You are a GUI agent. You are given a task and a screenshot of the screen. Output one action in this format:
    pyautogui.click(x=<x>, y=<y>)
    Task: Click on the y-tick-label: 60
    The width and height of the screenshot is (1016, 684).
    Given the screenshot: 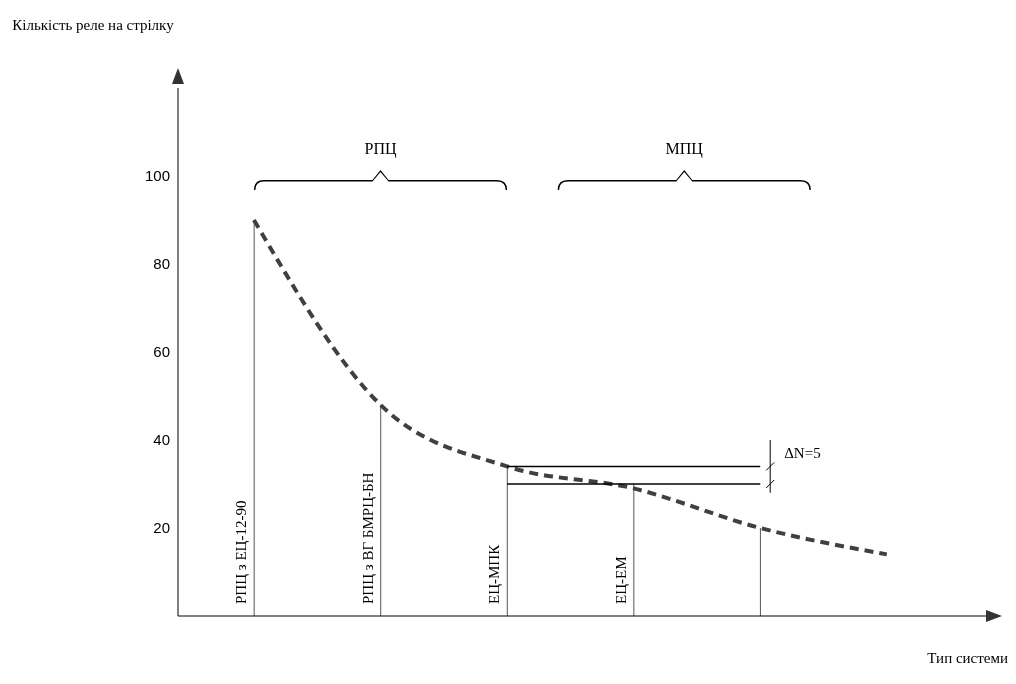 What is the action you would take?
    pyautogui.click(x=161, y=352)
    